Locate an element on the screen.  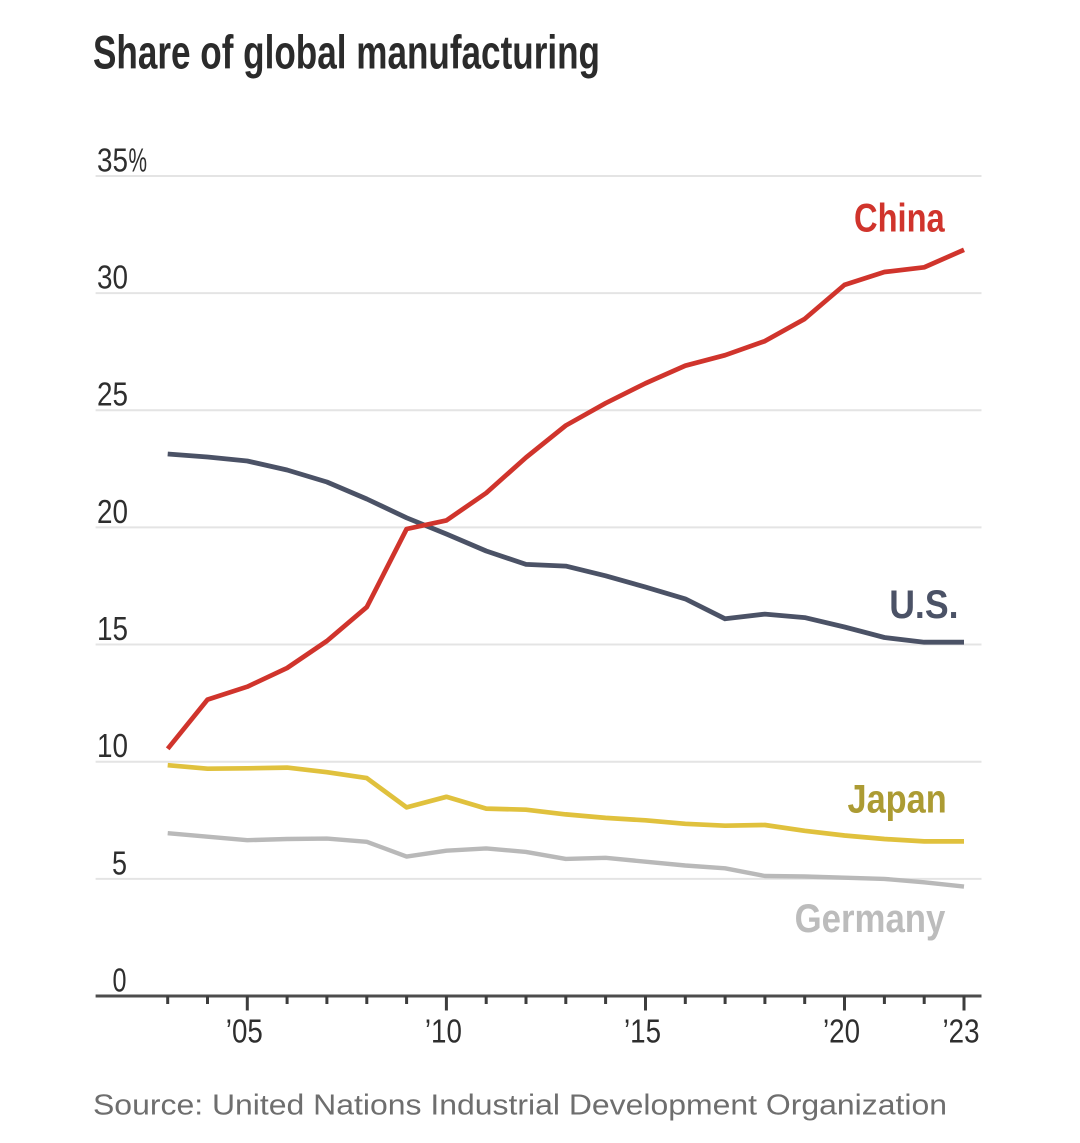
svg-text: 25 is located at coordinates (112, 394).